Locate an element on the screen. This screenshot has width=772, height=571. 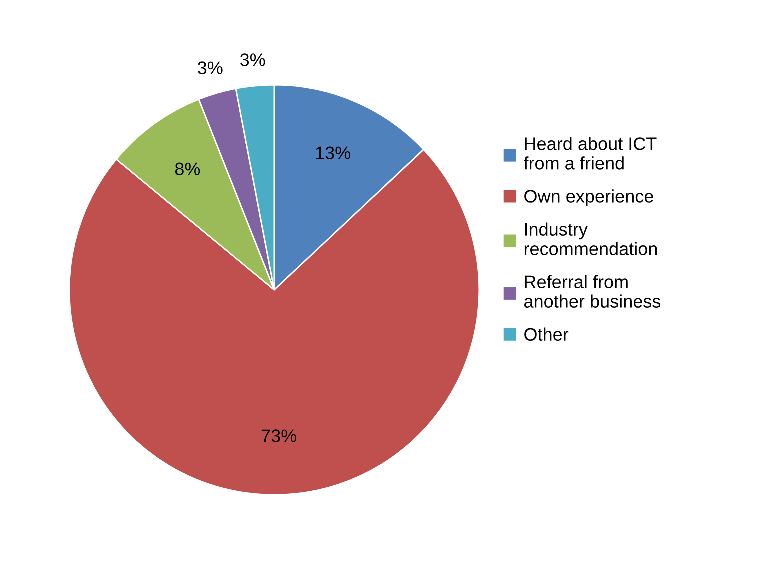
legend-label: Referral from another business is located at coordinates (592, 291).